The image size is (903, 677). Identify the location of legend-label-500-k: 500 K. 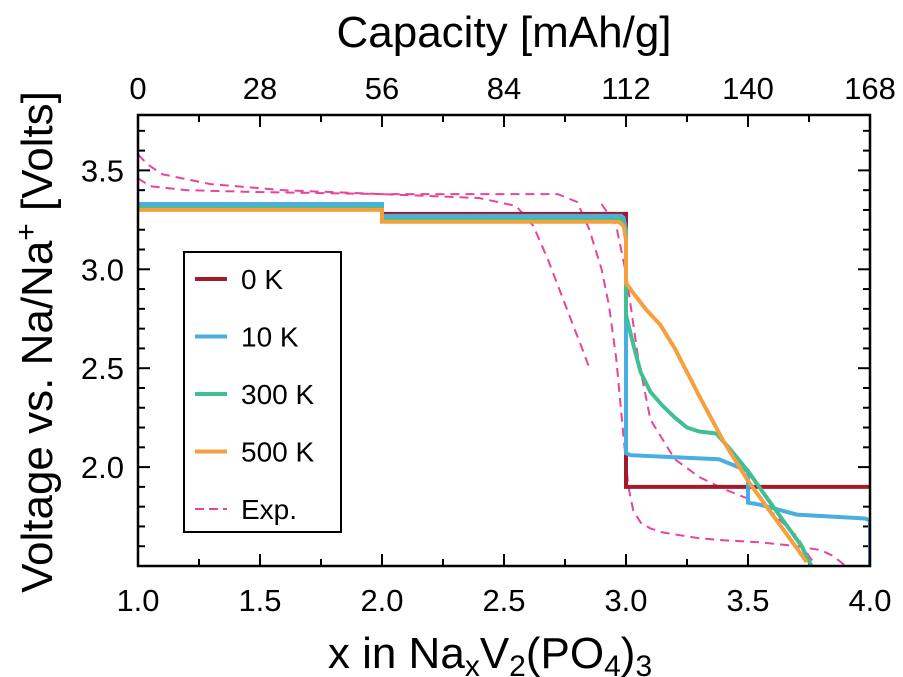
(277, 452).